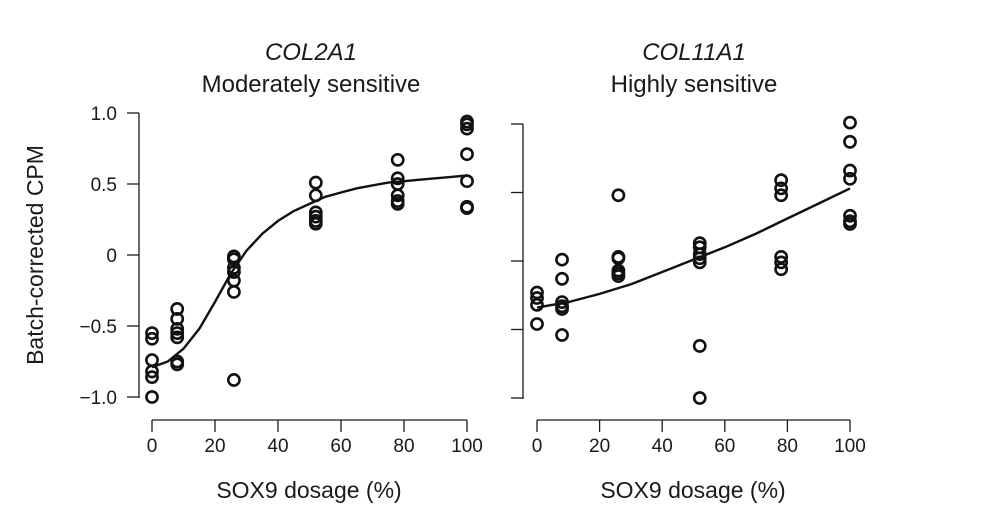  Describe the element at coordinates (850, 446) in the screenshot. I see `panel2-x-tick-label: 100` at that location.